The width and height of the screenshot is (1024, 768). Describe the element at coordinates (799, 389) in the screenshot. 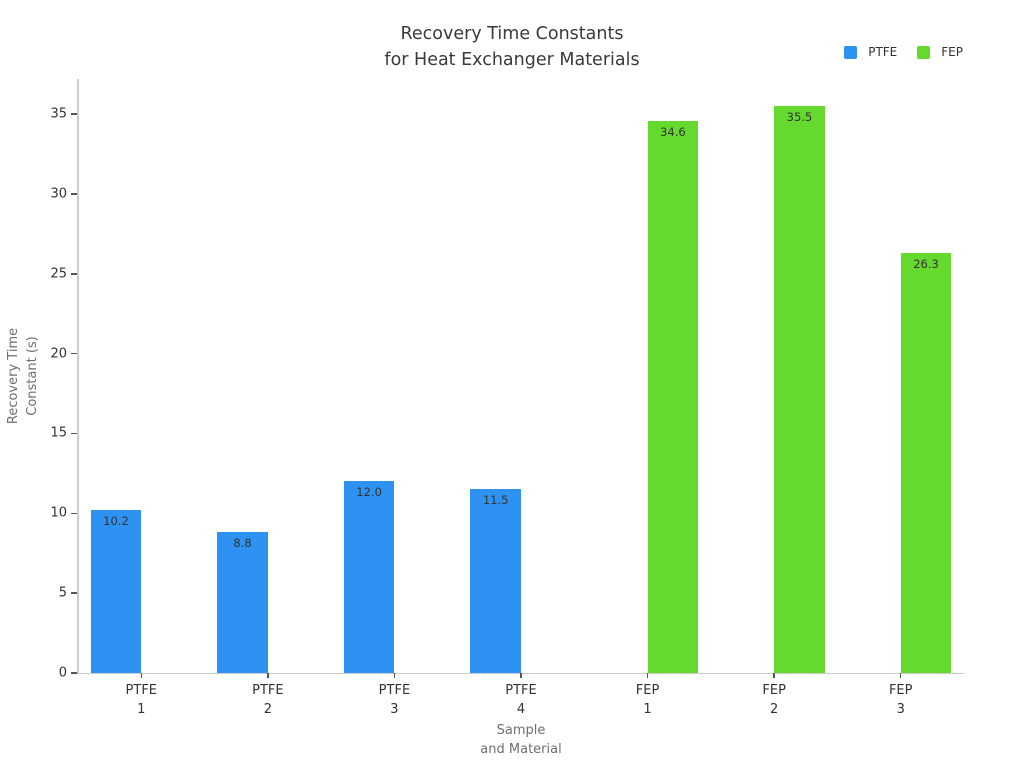

I see `bar-fep-2: 35.5` at that location.